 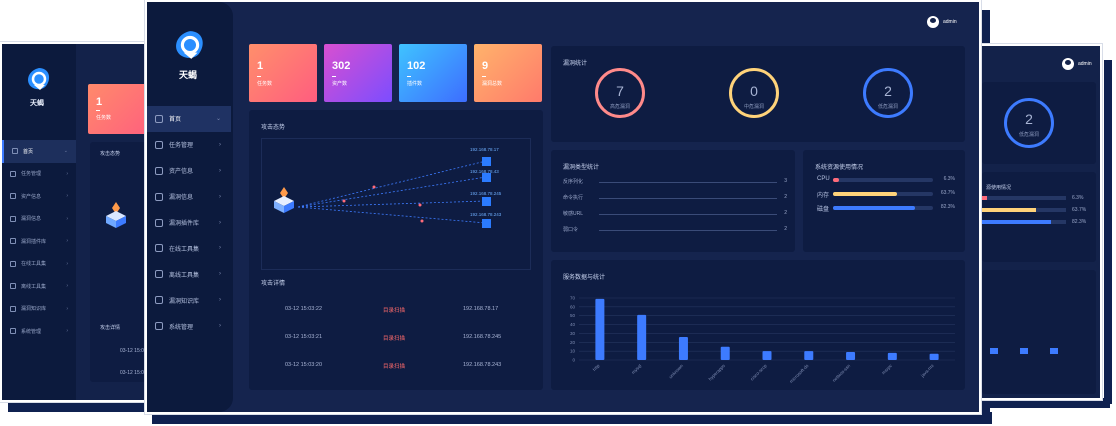 I want to click on bar-microsoft-ds, so click(x=809, y=355).